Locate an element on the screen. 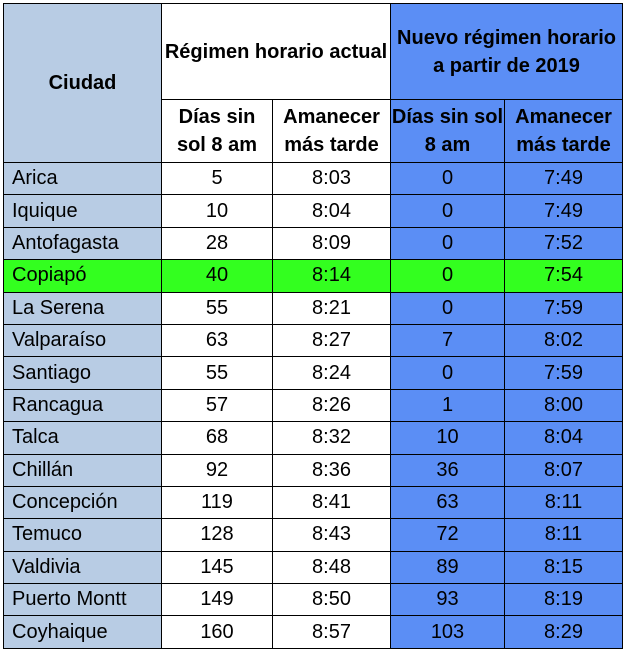 The height and width of the screenshot is (655, 636). cell-dias-nuevo: 36 is located at coordinates (447, 470).